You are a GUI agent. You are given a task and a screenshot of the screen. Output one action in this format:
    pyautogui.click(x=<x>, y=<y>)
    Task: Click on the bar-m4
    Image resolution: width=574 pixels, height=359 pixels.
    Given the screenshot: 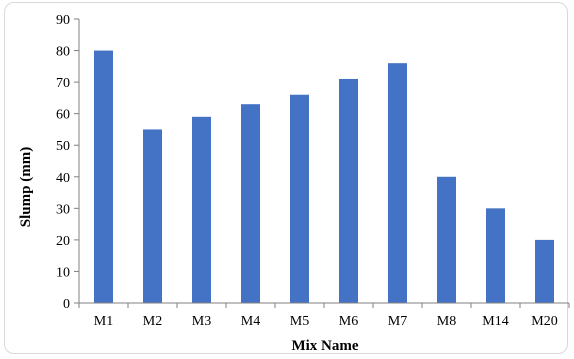 What is the action you would take?
    pyautogui.click(x=250, y=203)
    